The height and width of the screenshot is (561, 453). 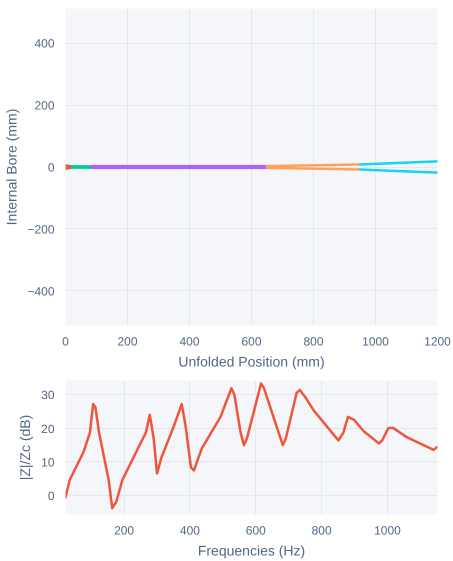 What do you see at coordinates (48, 429) in the screenshot?
I see `y-tick-label: 20` at bounding box center [48, 429].